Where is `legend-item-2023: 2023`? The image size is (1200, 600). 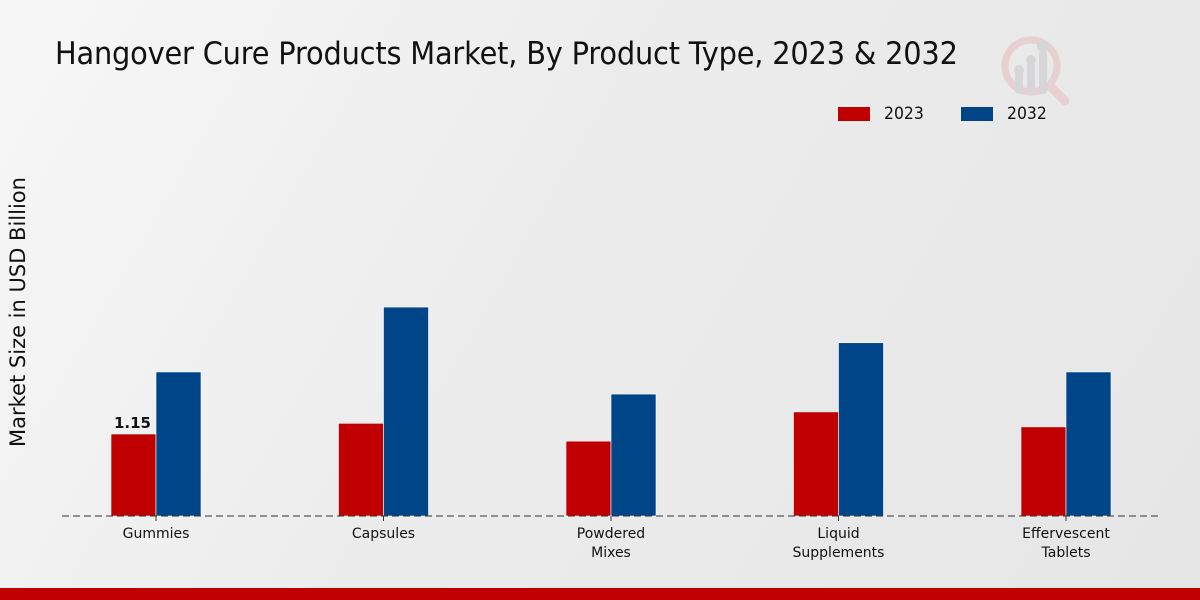 legend-item-2023: 2023 is located at coordinates (882, 114).